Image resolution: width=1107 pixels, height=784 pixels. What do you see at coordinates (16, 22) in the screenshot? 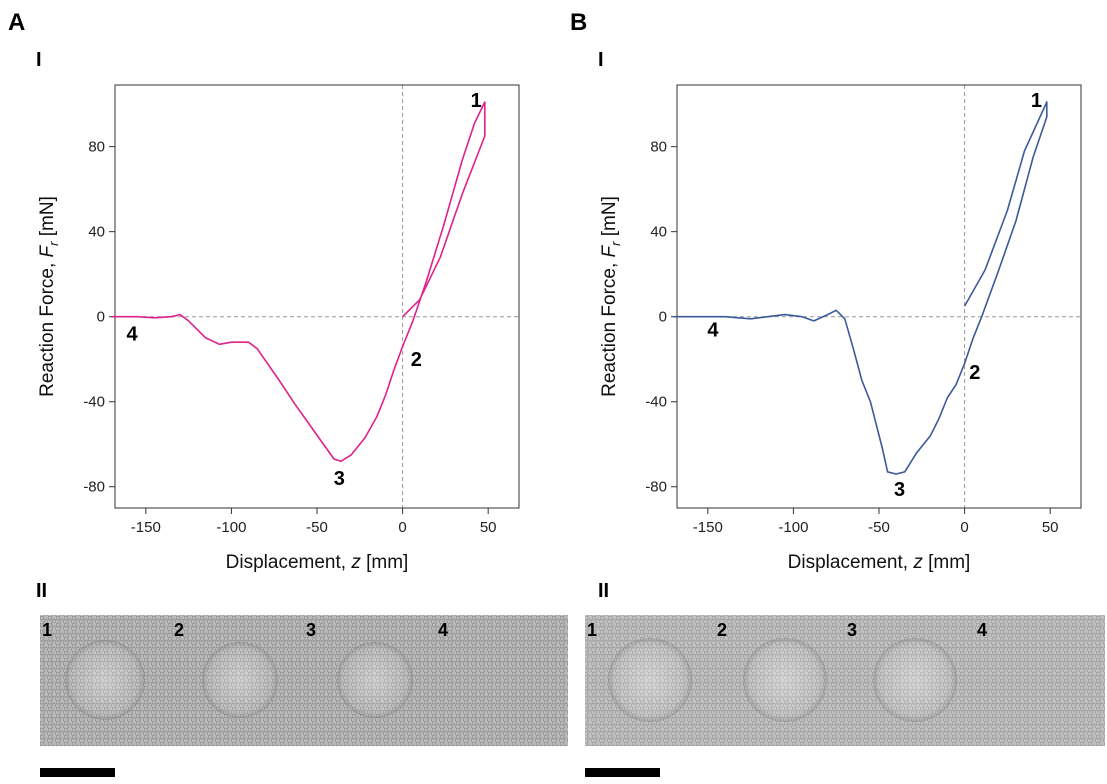
I see `panel-label: A` at bounding box center [16, 22].